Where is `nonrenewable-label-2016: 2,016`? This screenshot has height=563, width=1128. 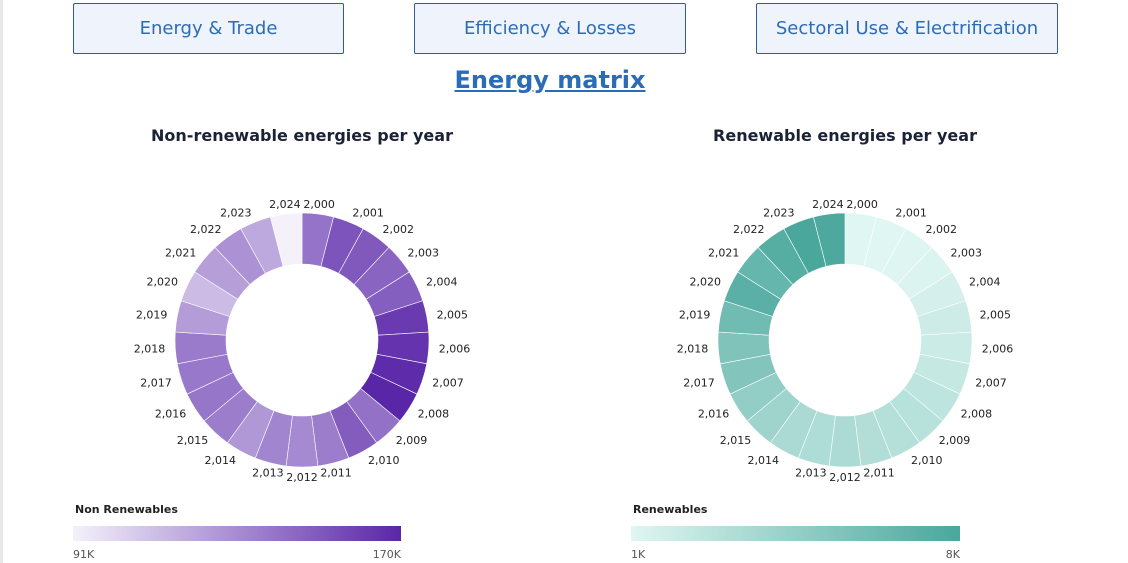
nonrenewable-label-2016: 2,016 is located at coordinates (171, 413).